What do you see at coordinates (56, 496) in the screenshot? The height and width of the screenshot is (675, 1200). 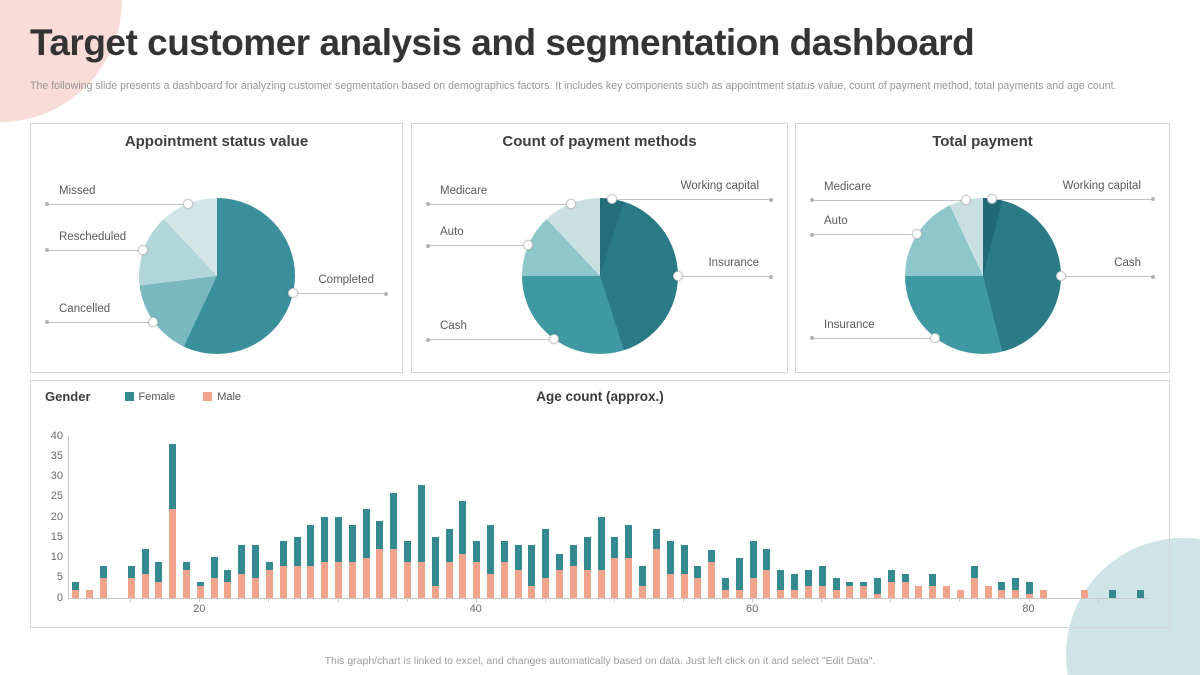 I see `y-axis-label-25: 25` at bounding box center [56, 496].